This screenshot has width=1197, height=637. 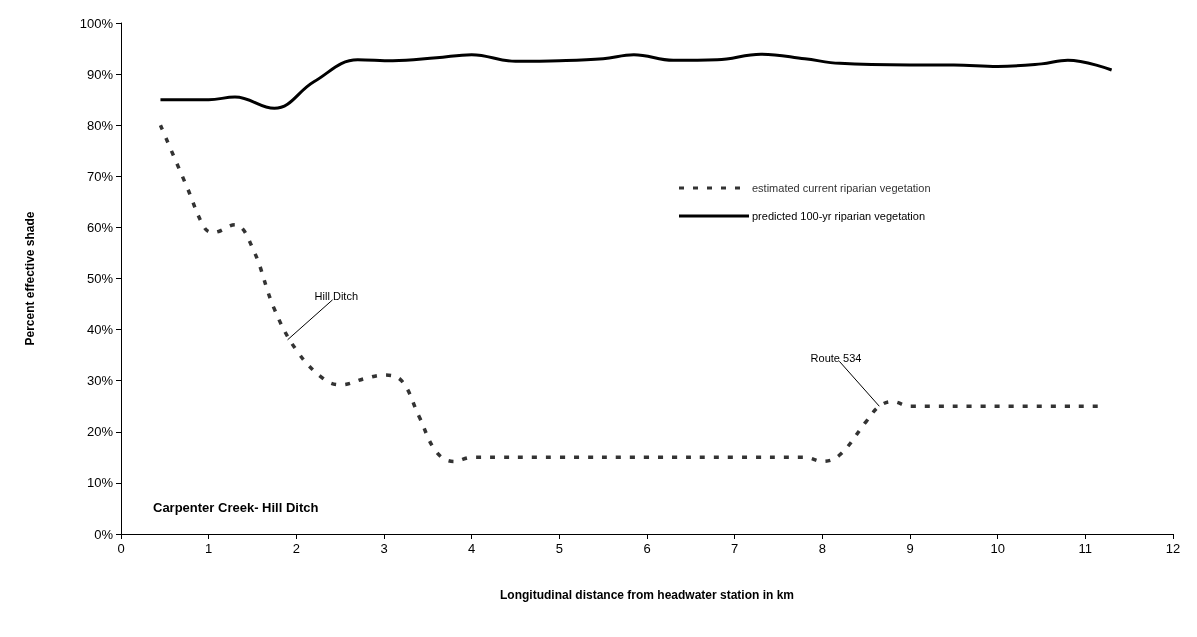 I want to click on y-tick-label: 60%, so click(x=100, y=227).